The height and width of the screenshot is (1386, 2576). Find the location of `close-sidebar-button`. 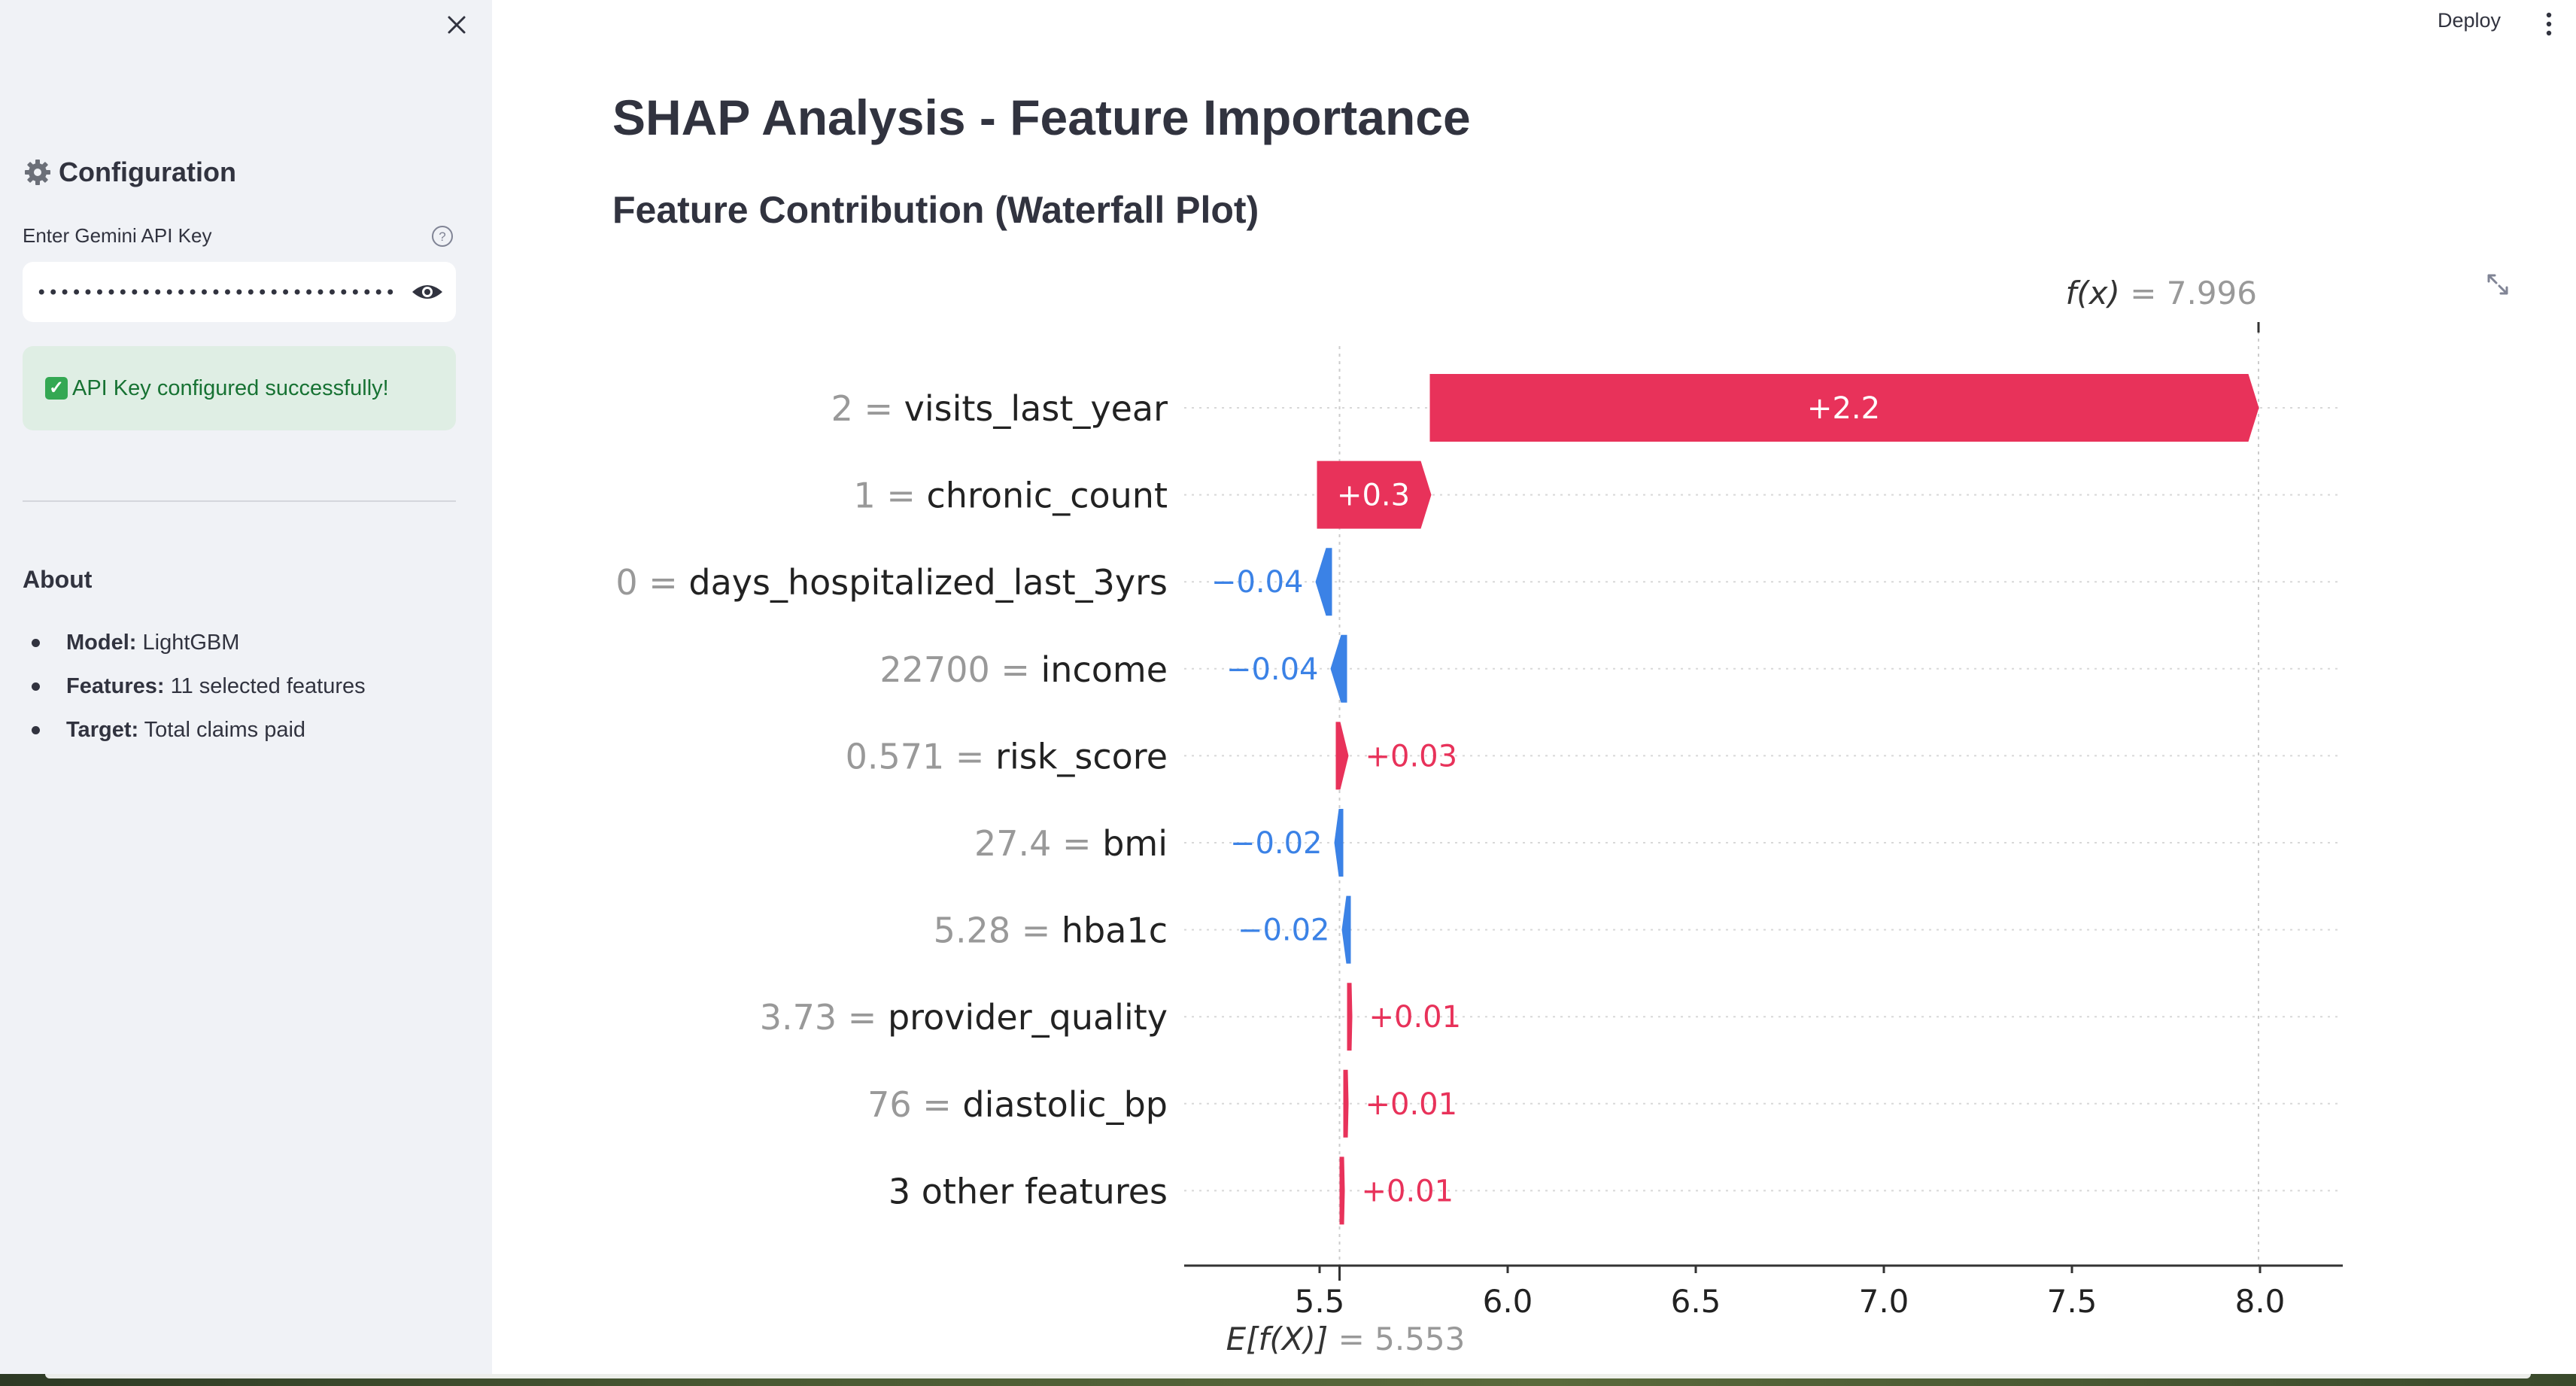

close-sidebar-button is located at coordinates (456, 25).